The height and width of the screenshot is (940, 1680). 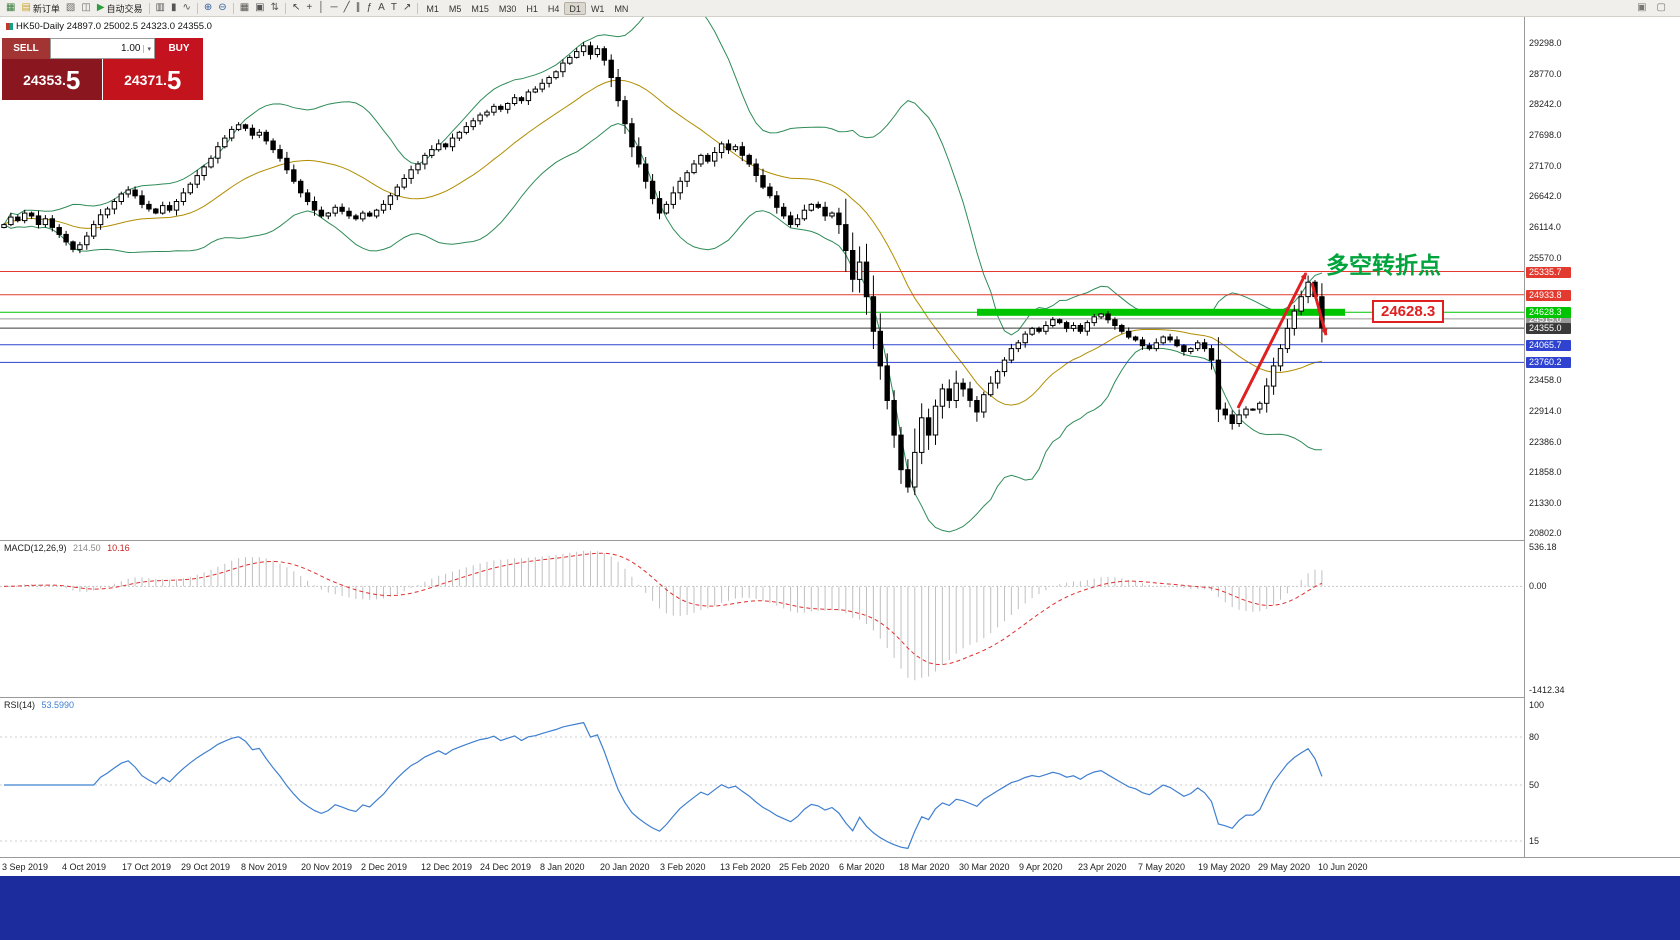 What do you see at coordinates (1548, 319) in the screenshot?
I see `price-line-label: 24515.0` at bounding box center [1548, 319].